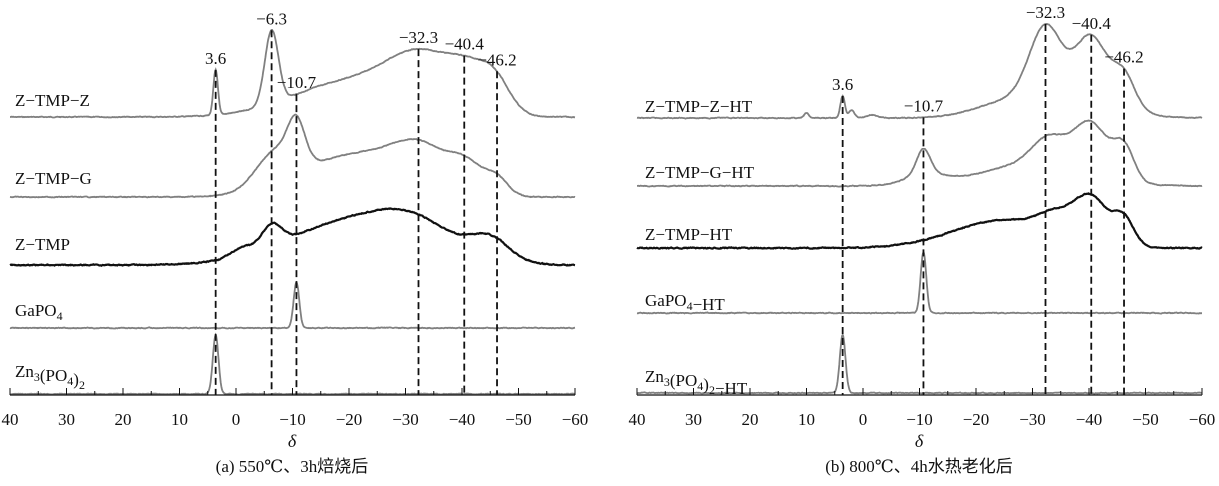 The width and height of the screenshot is (1219, 486). I want to click on x-axis-title-a: δ, so click(292, 441).